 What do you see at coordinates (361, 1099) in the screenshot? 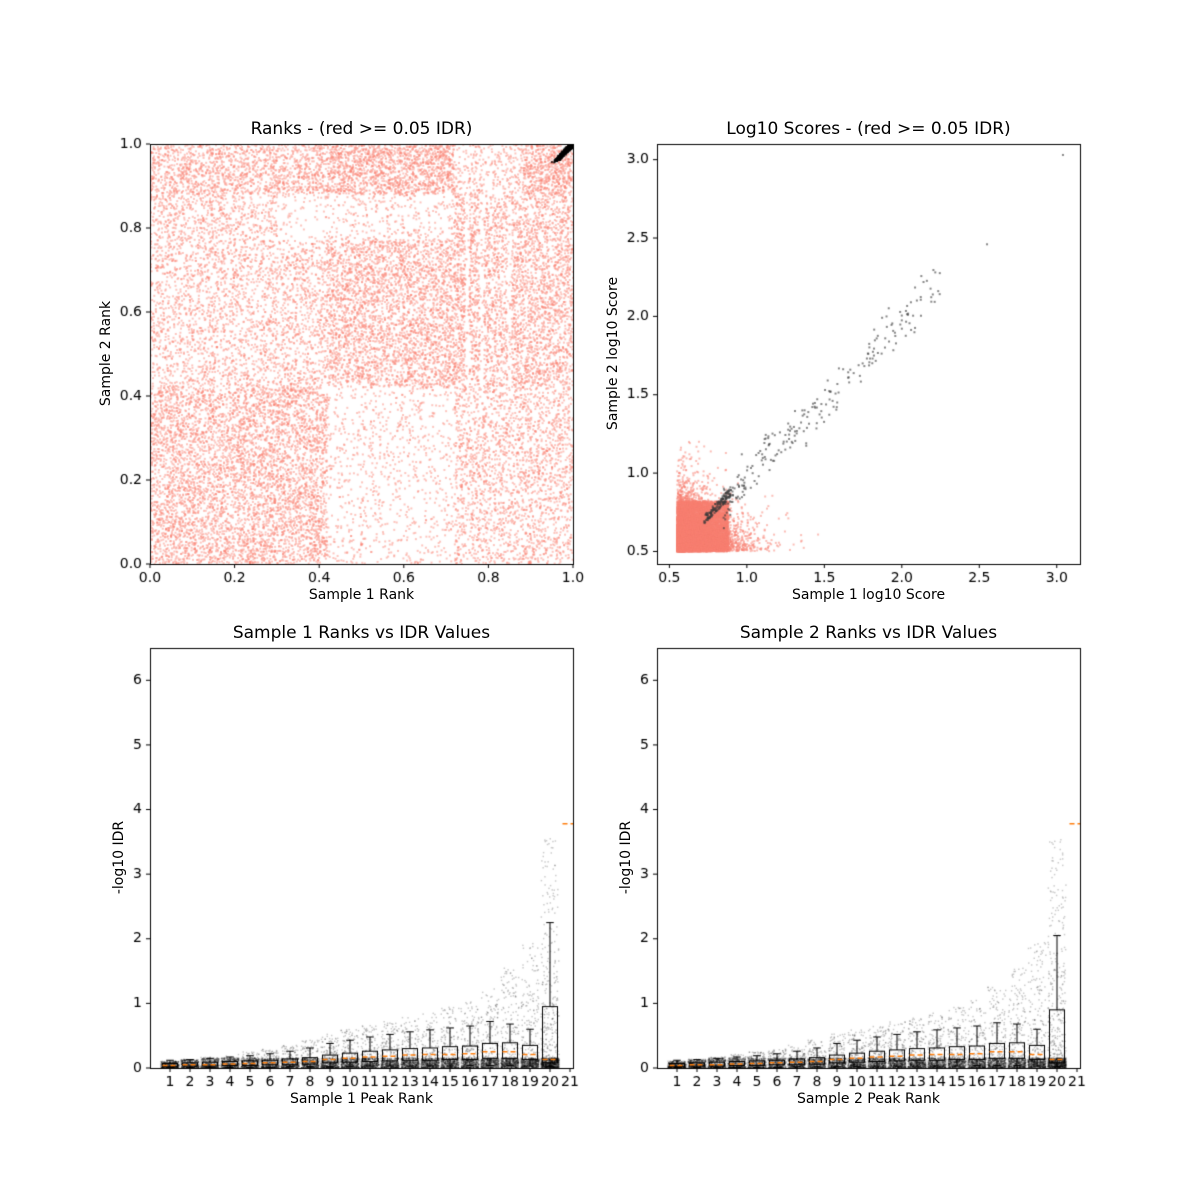
I see `sample1-idr-plot-xlabel: Sample 1 Peak Rank` at bounding box center [361, 1099].